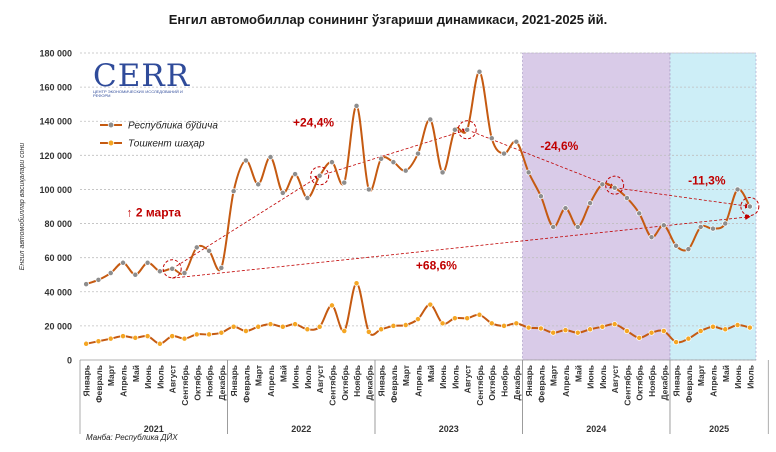 The width and height of the screenshot is (776, 452). What do you see at coordinates (449, 429) in the screenshot?
I see `year-label: 2023` at bounding box center [449, 429].